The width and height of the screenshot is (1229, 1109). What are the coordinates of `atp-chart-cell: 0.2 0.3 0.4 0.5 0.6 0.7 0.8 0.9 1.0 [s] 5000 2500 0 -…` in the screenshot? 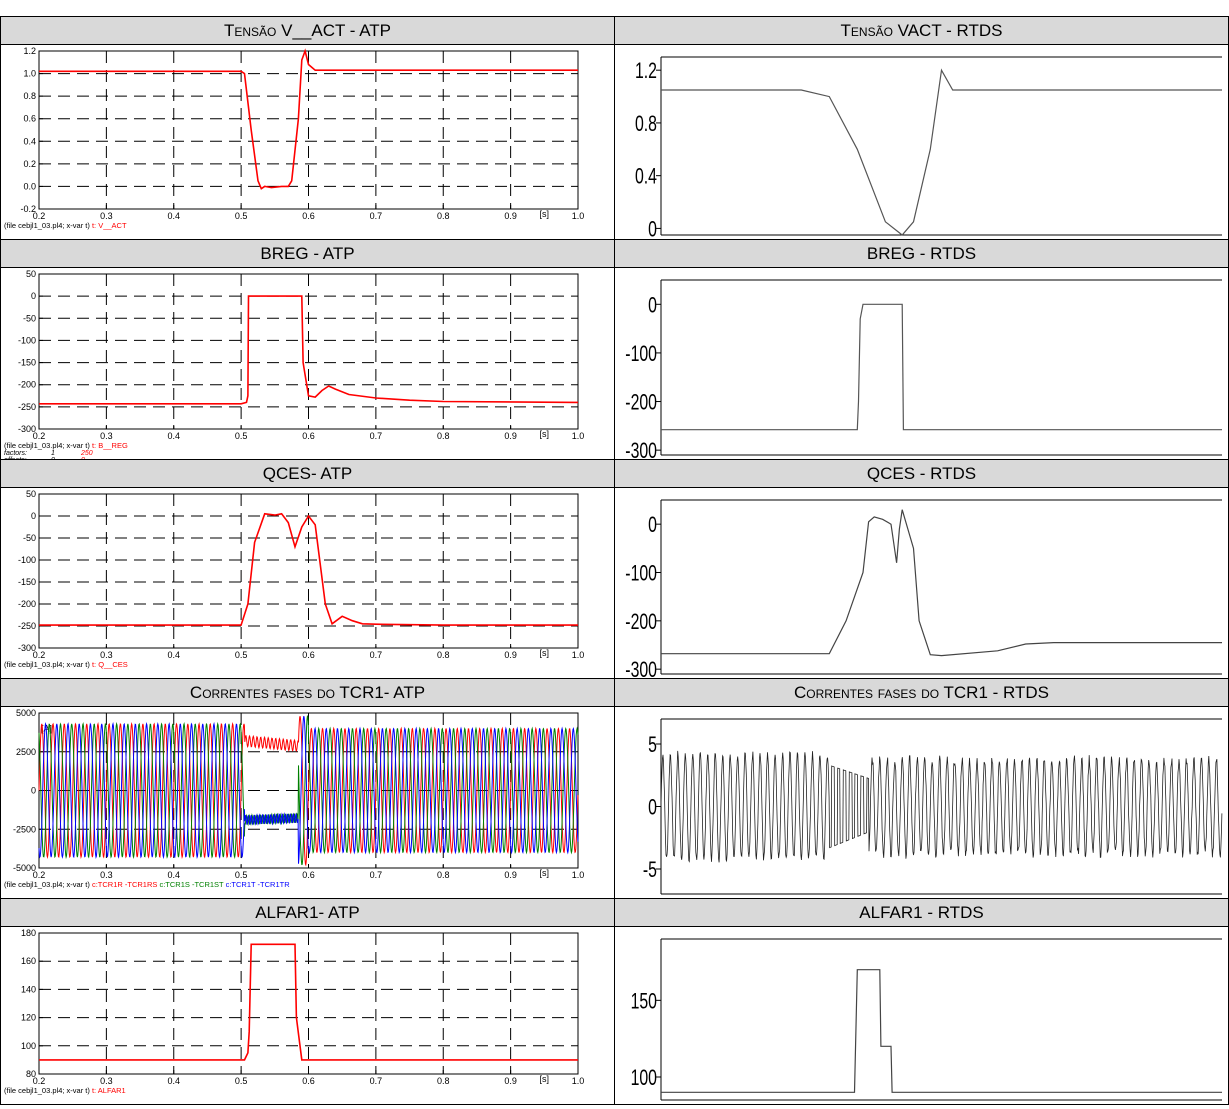 It's located at (307, 802).